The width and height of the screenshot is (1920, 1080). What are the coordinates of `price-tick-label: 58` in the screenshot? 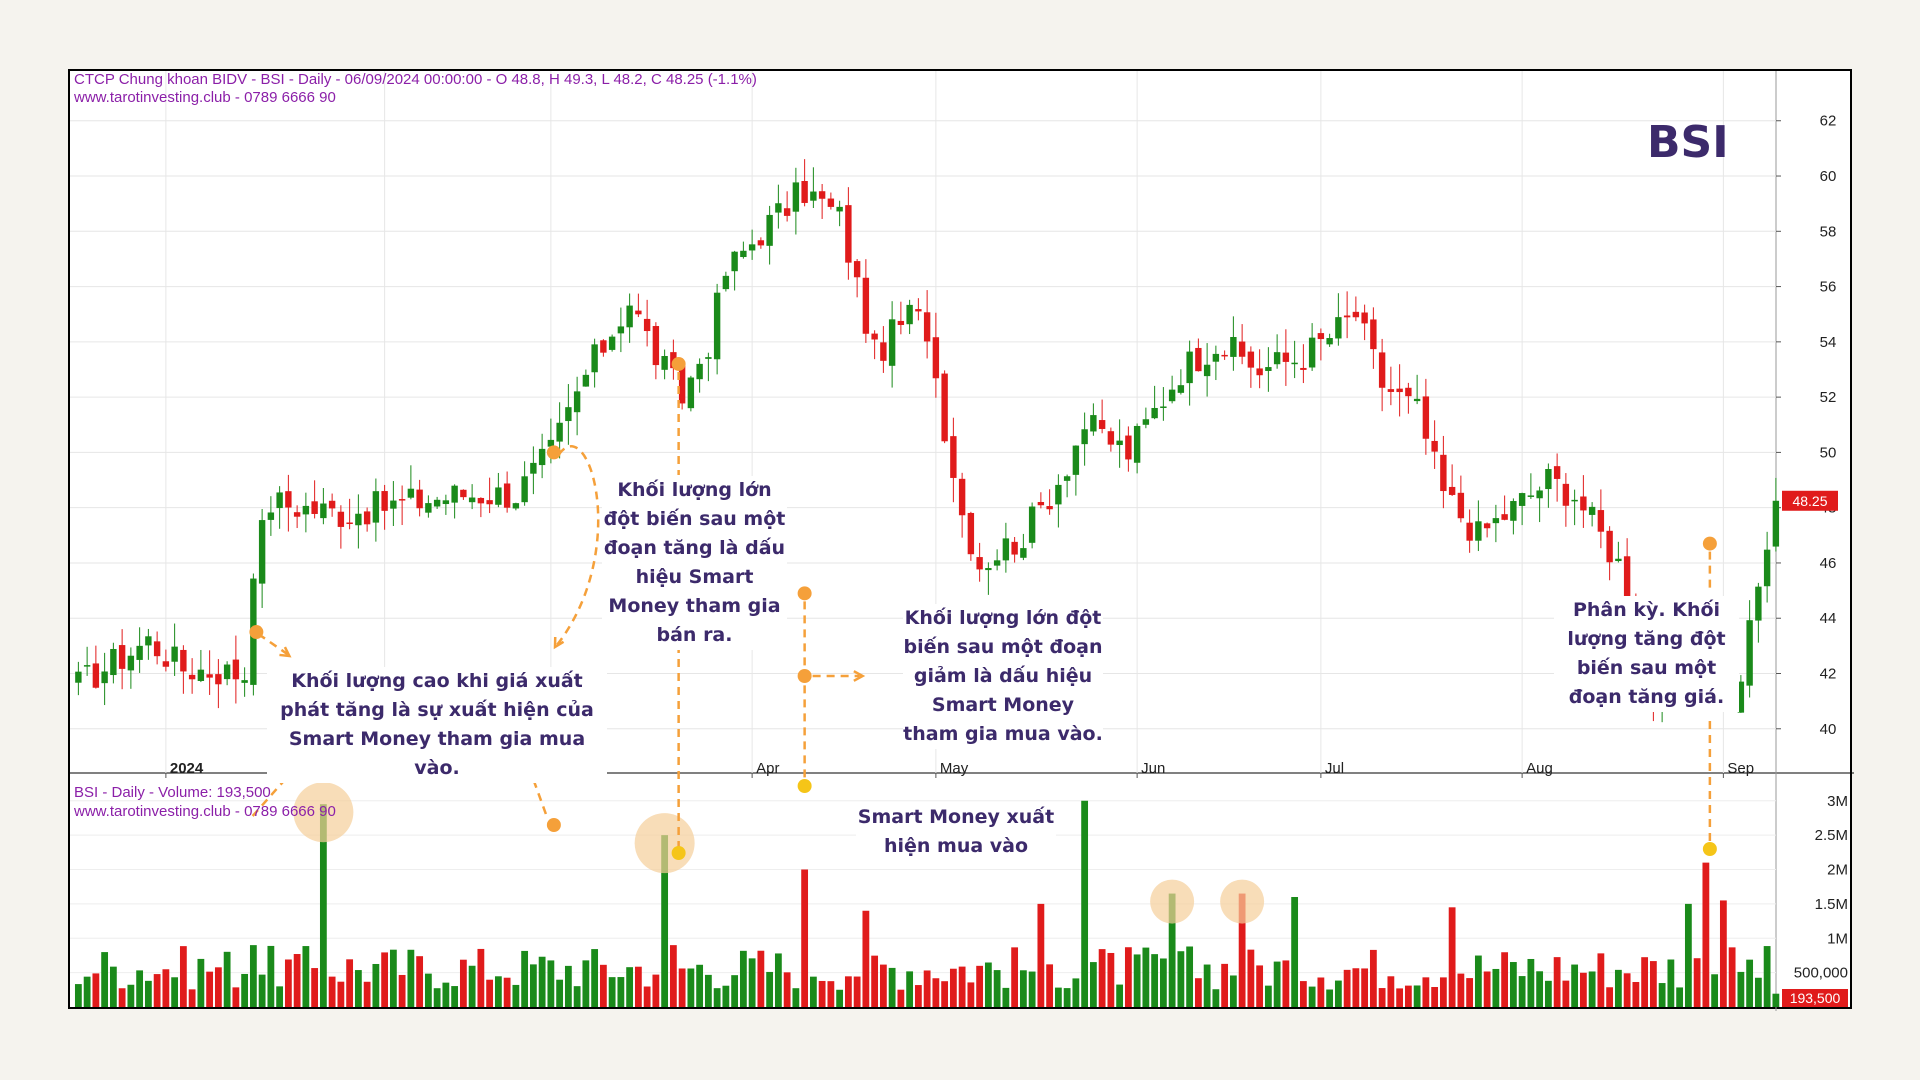 It's located at (1828, 231).